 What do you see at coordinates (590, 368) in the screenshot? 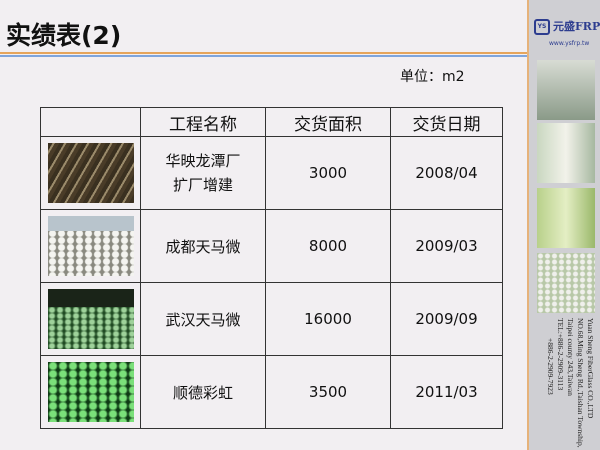
I see `company-name: Yuan Sheng FiberGlass CO.,LTD` at bounding box center [590, 368].